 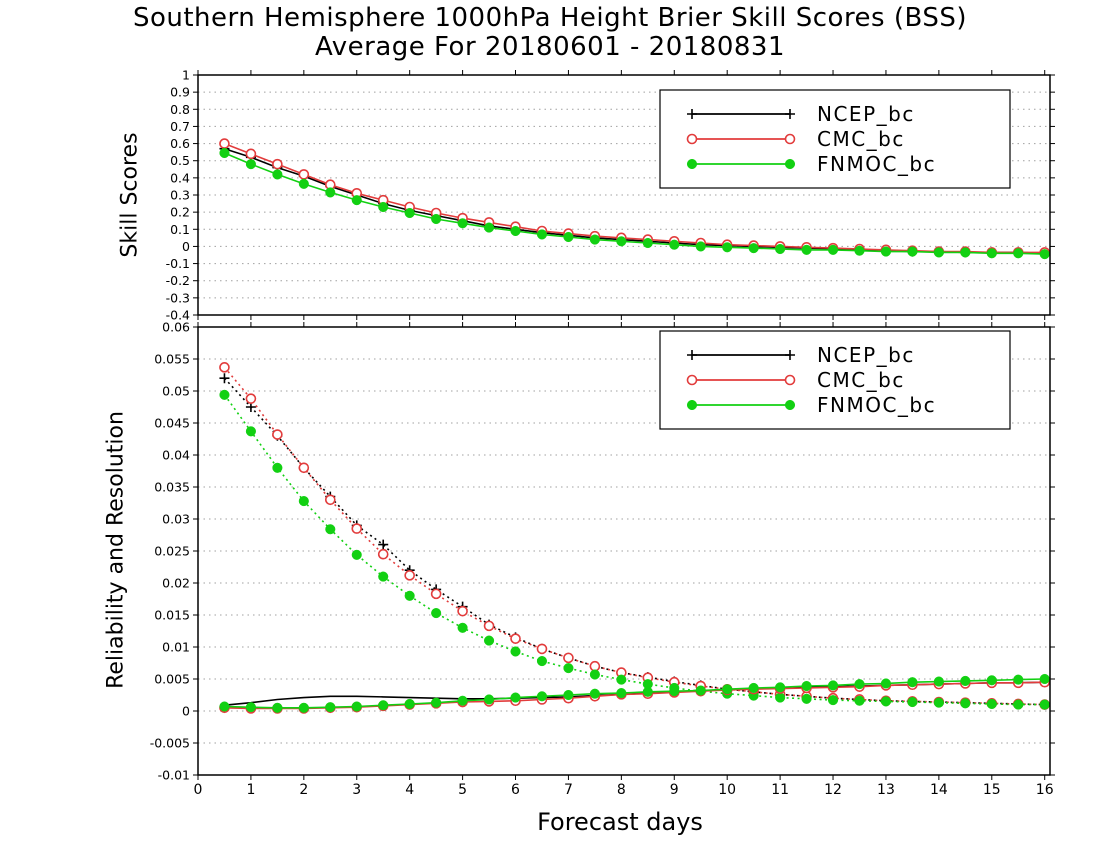 What do you see at coordinates (727, 790) in the screenshot?
I see `x-tick-label: 10` at bounding box center [727, 790].